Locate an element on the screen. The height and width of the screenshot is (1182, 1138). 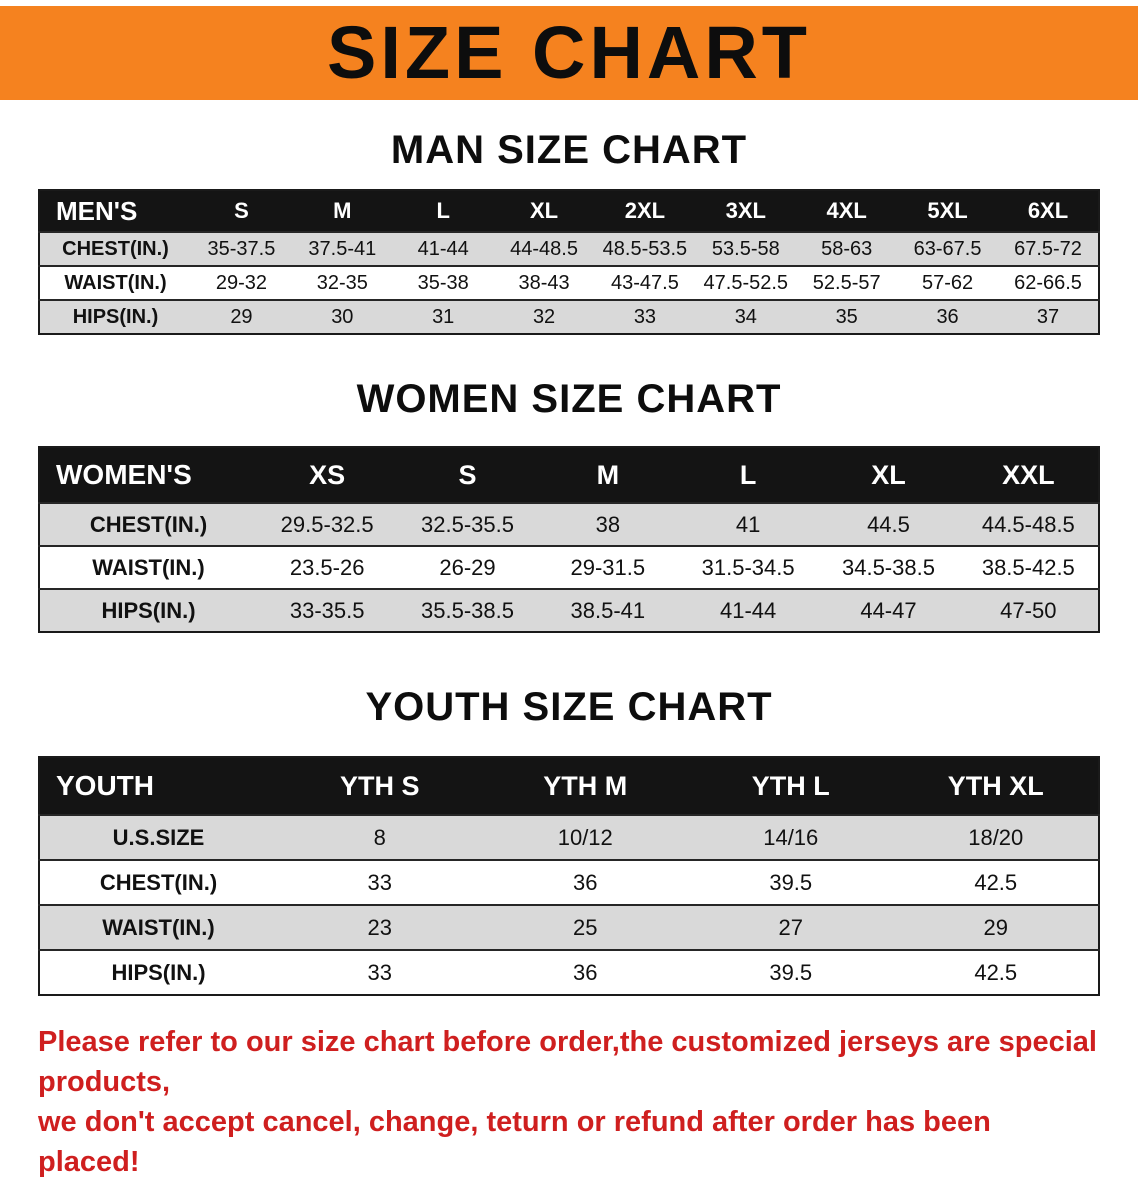
value-cell: 47-50 is located at coordinates (1028, 610).